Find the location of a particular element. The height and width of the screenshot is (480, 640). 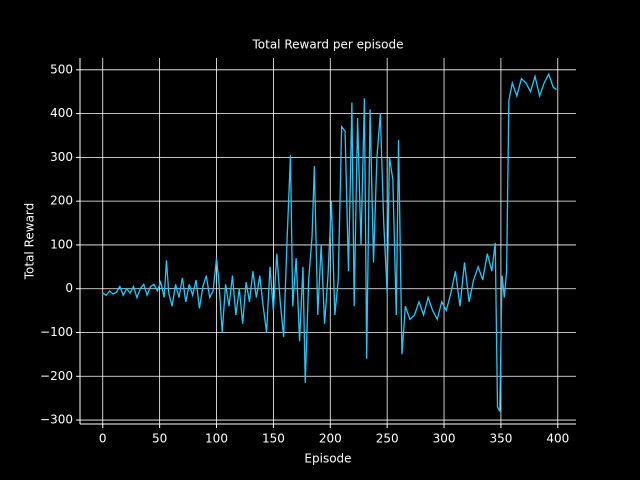

y-tick-label: 400 is located at coordinates (61, 113).